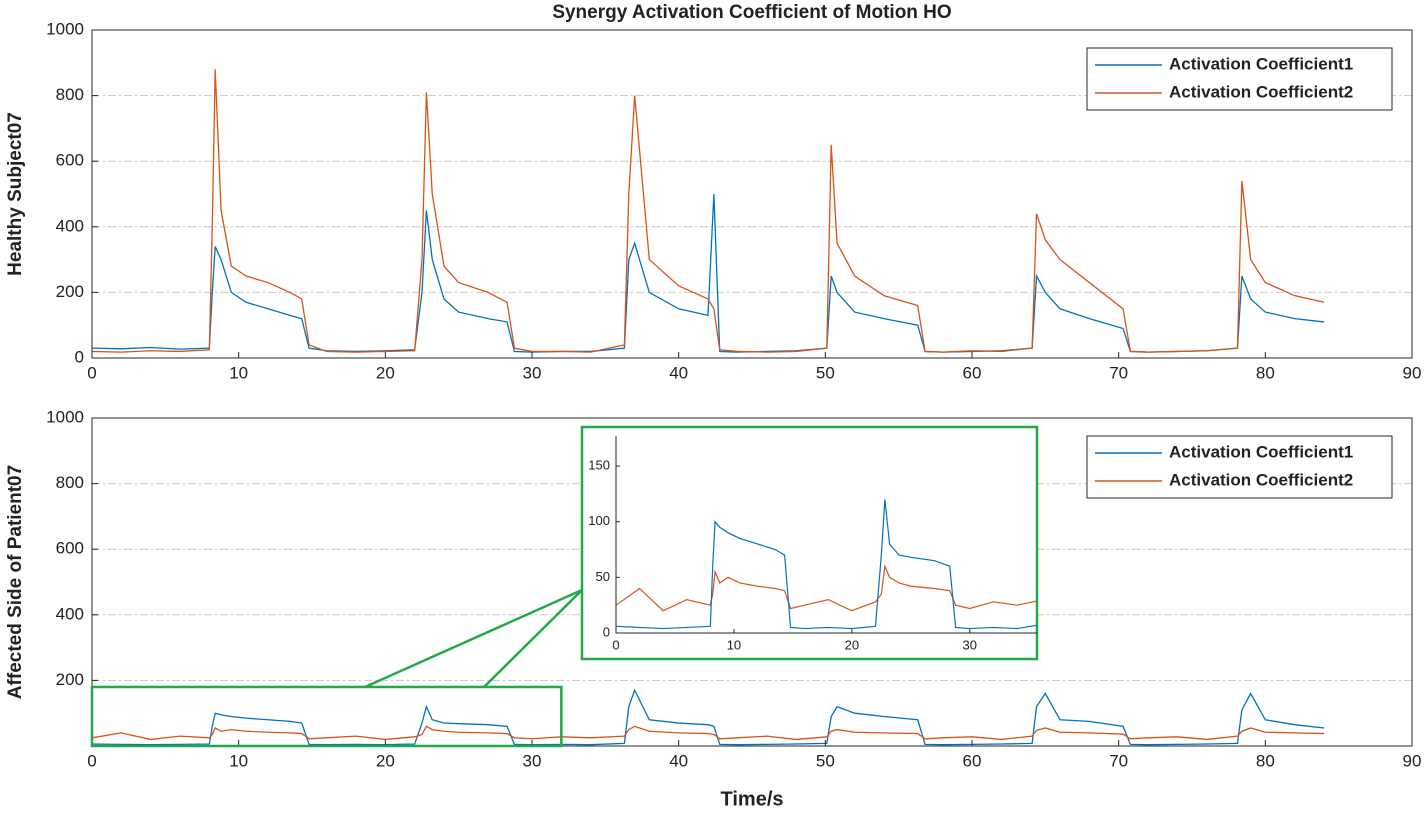 The height and width of the screenshot is (814, 1425). What do you see at coordinates (970, 644) in the screenshot?
I see `inset-x-tick-label: 30` at bounding box center [970, 644].